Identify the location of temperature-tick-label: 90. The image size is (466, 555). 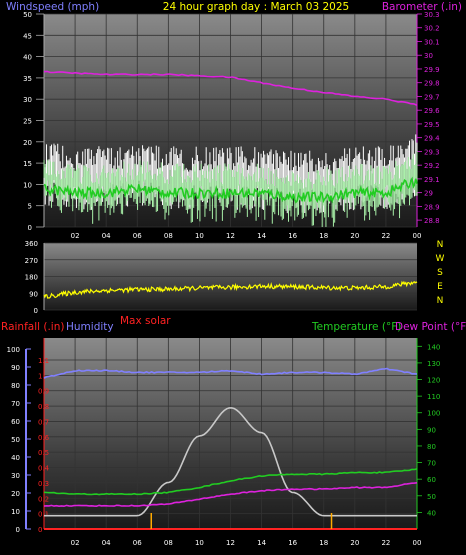
(431, 430).